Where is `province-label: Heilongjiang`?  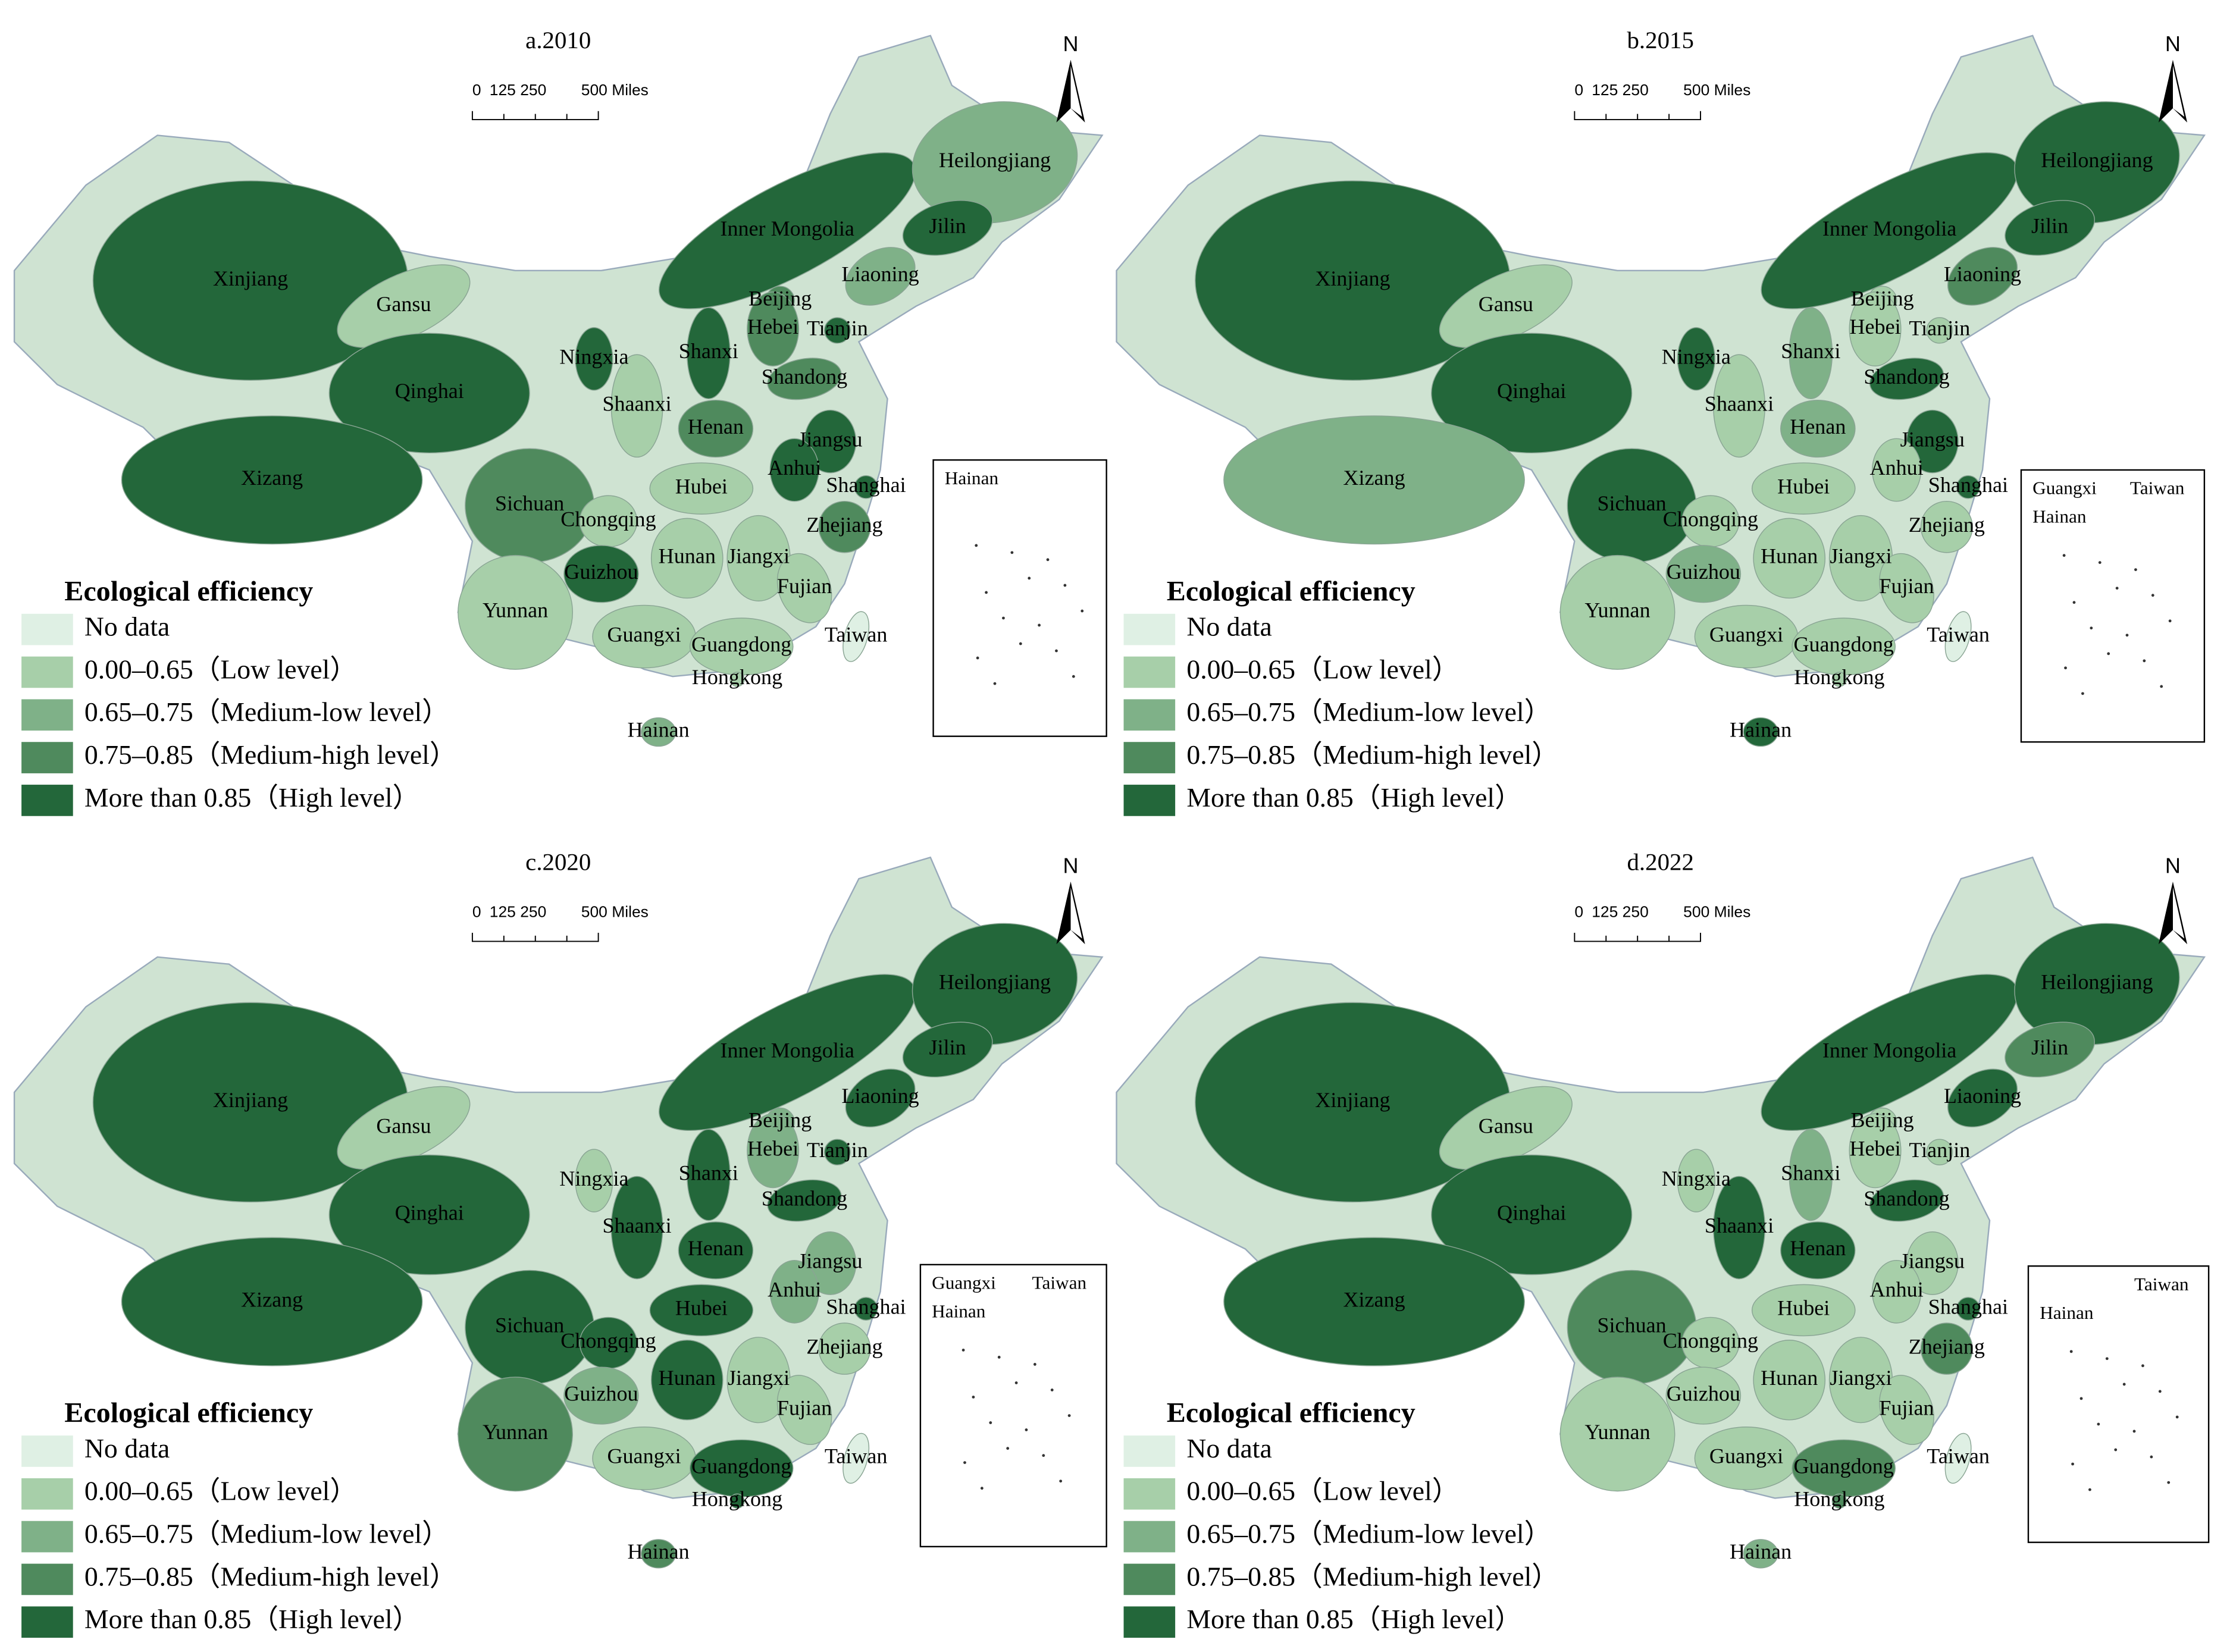 province-label: Heilongjiang is located at coordinates (995, 160).